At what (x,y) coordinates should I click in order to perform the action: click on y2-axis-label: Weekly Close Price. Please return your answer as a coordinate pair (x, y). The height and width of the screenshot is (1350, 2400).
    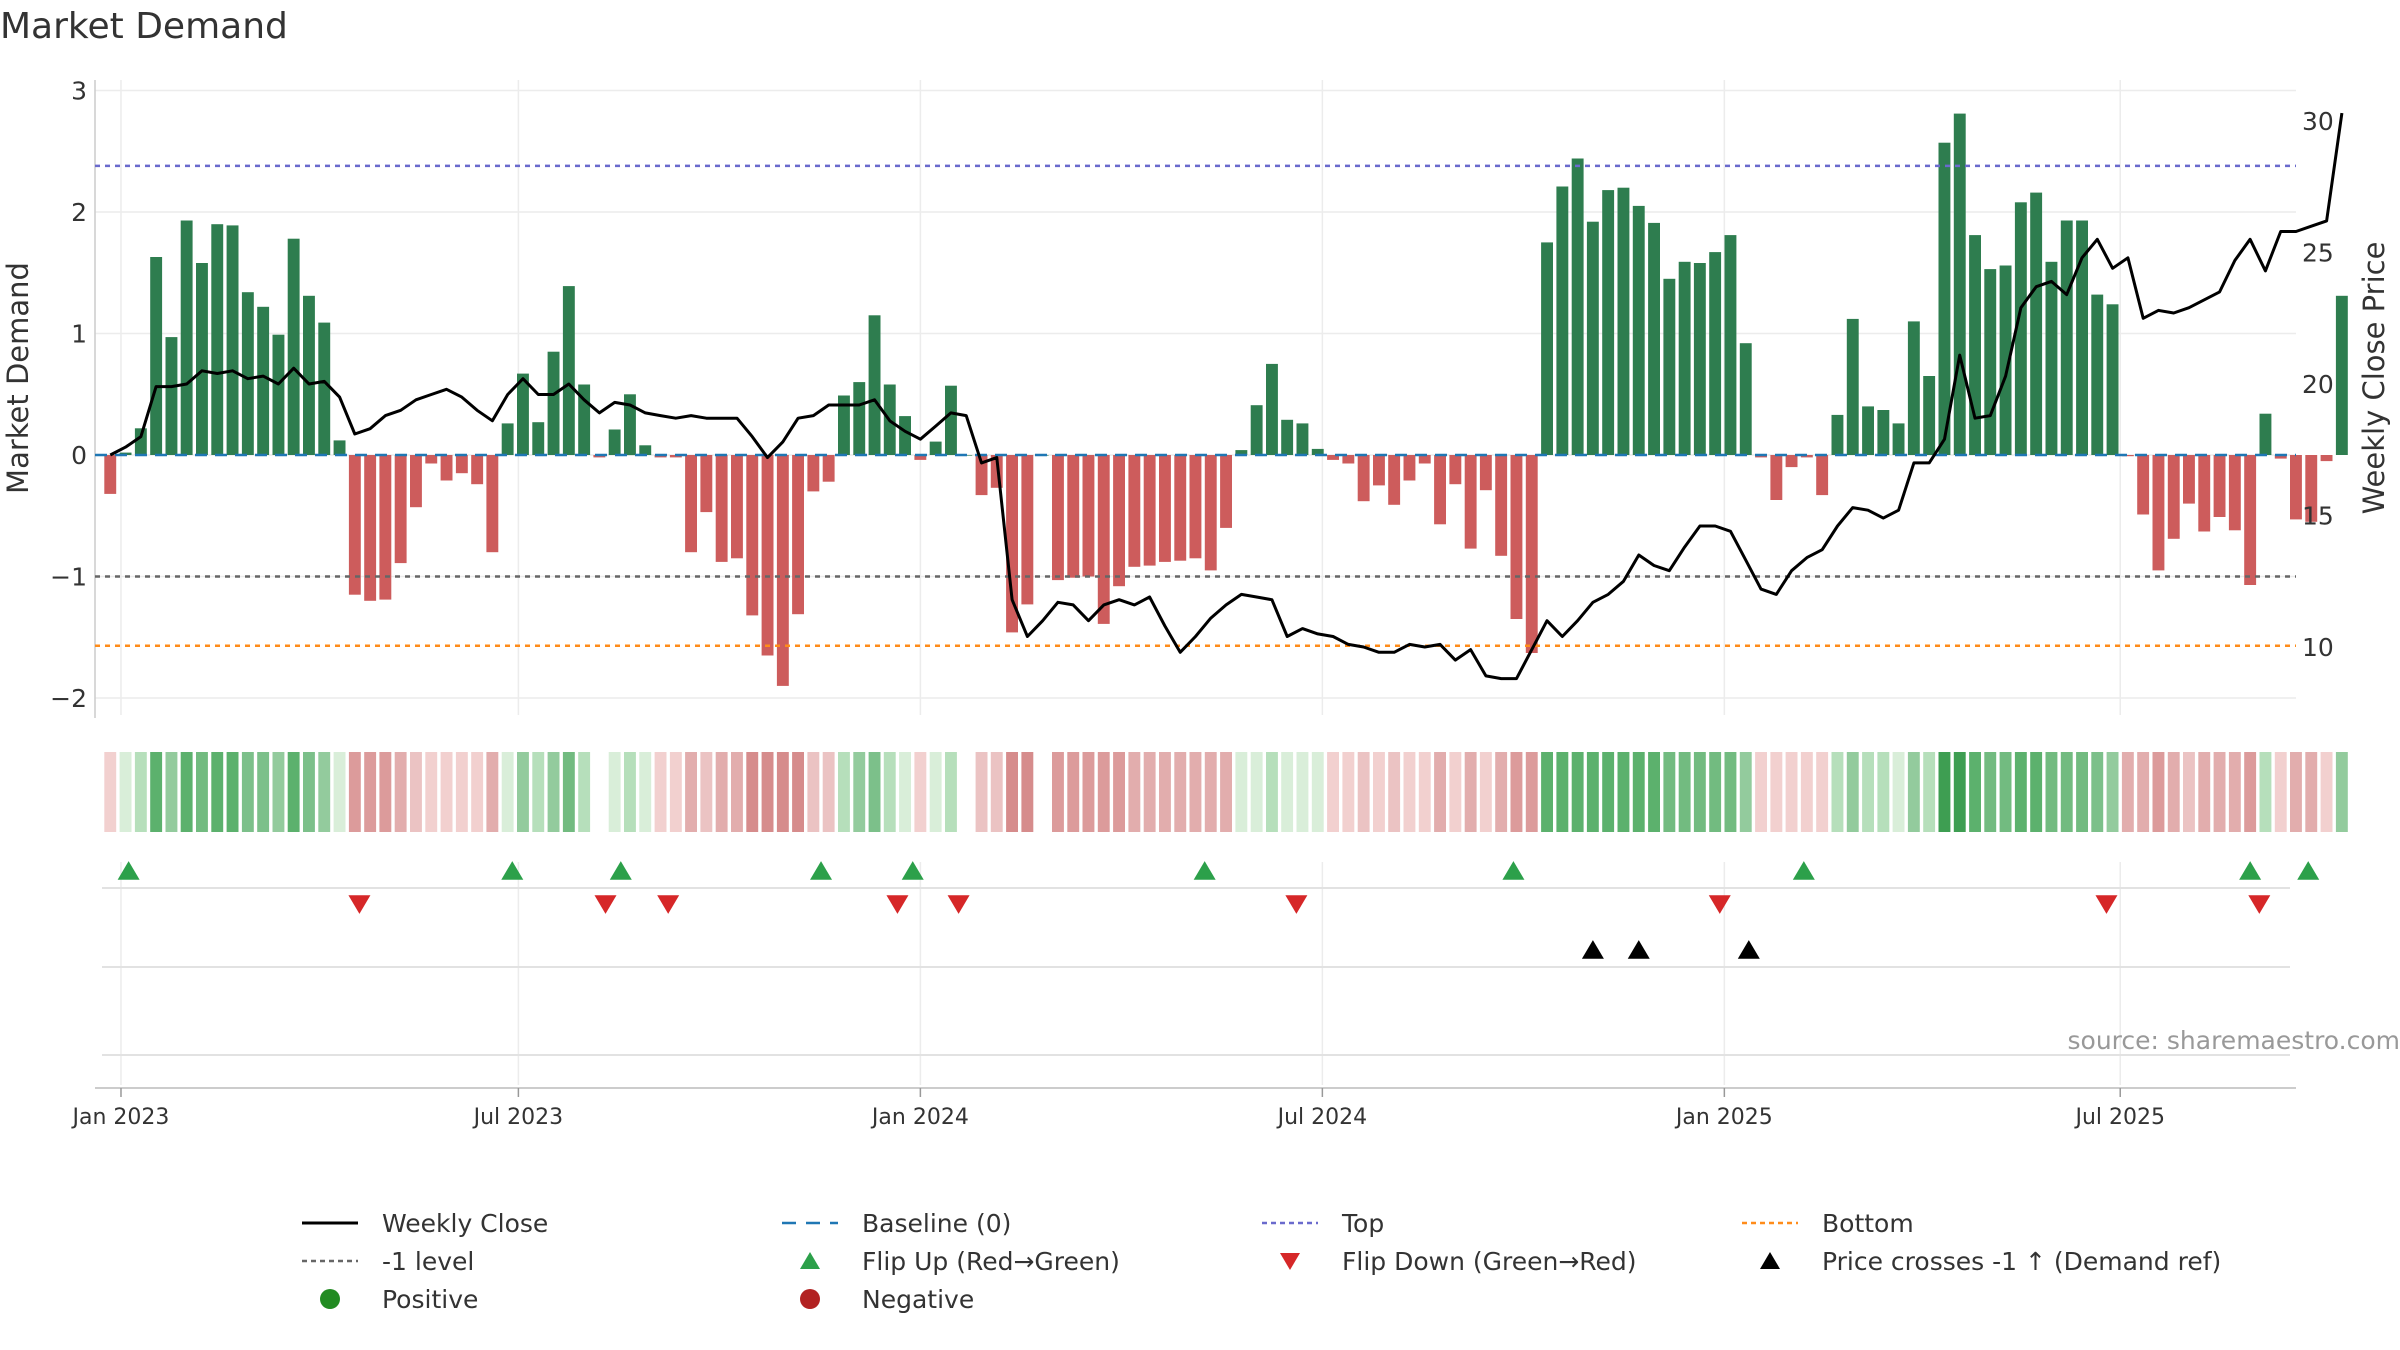
    Looking at the image, I should click on (2374, 378).